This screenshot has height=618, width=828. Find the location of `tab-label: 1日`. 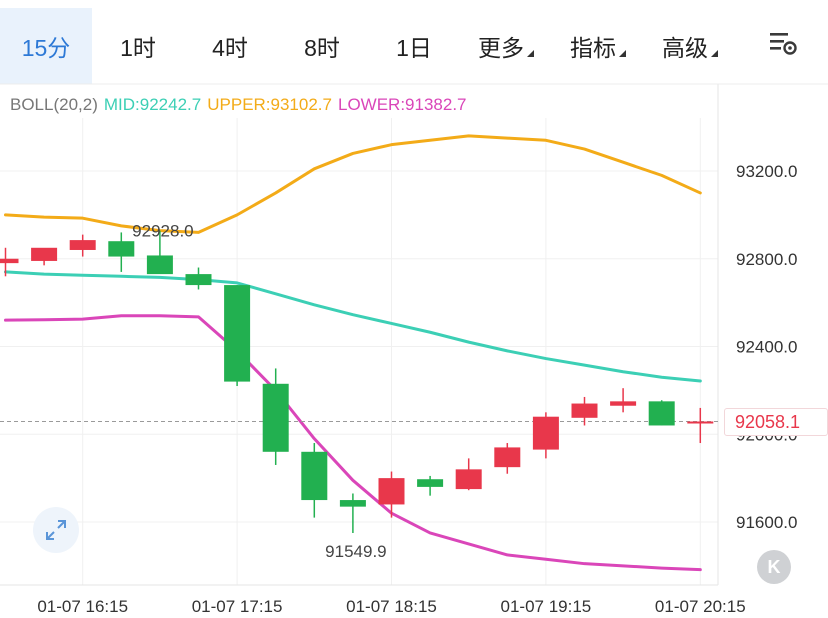

tab-label: 1日 is located at coordinates (414, 48).